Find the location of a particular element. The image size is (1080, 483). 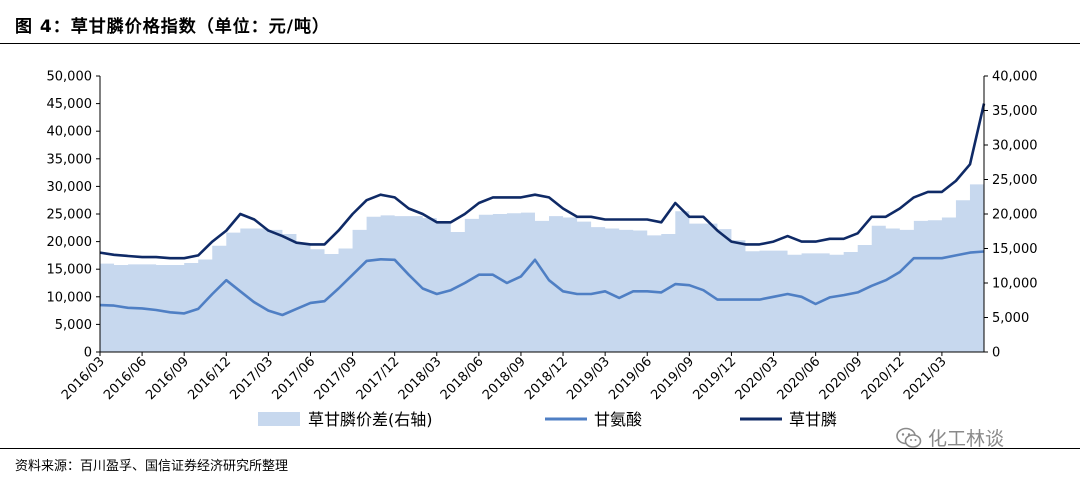

right-tick-label: 35,000 is located at coordinates (1015, 111).